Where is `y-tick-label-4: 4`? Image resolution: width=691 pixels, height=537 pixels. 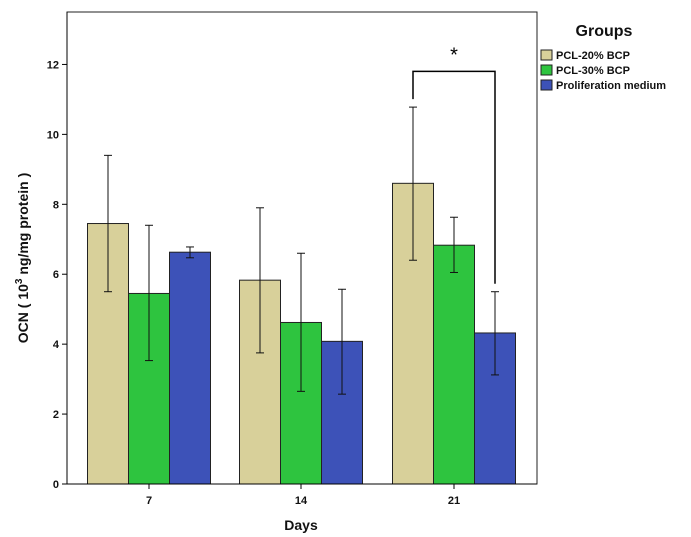
y-tick-label-4: 4 is located at coordinates (56, 345).